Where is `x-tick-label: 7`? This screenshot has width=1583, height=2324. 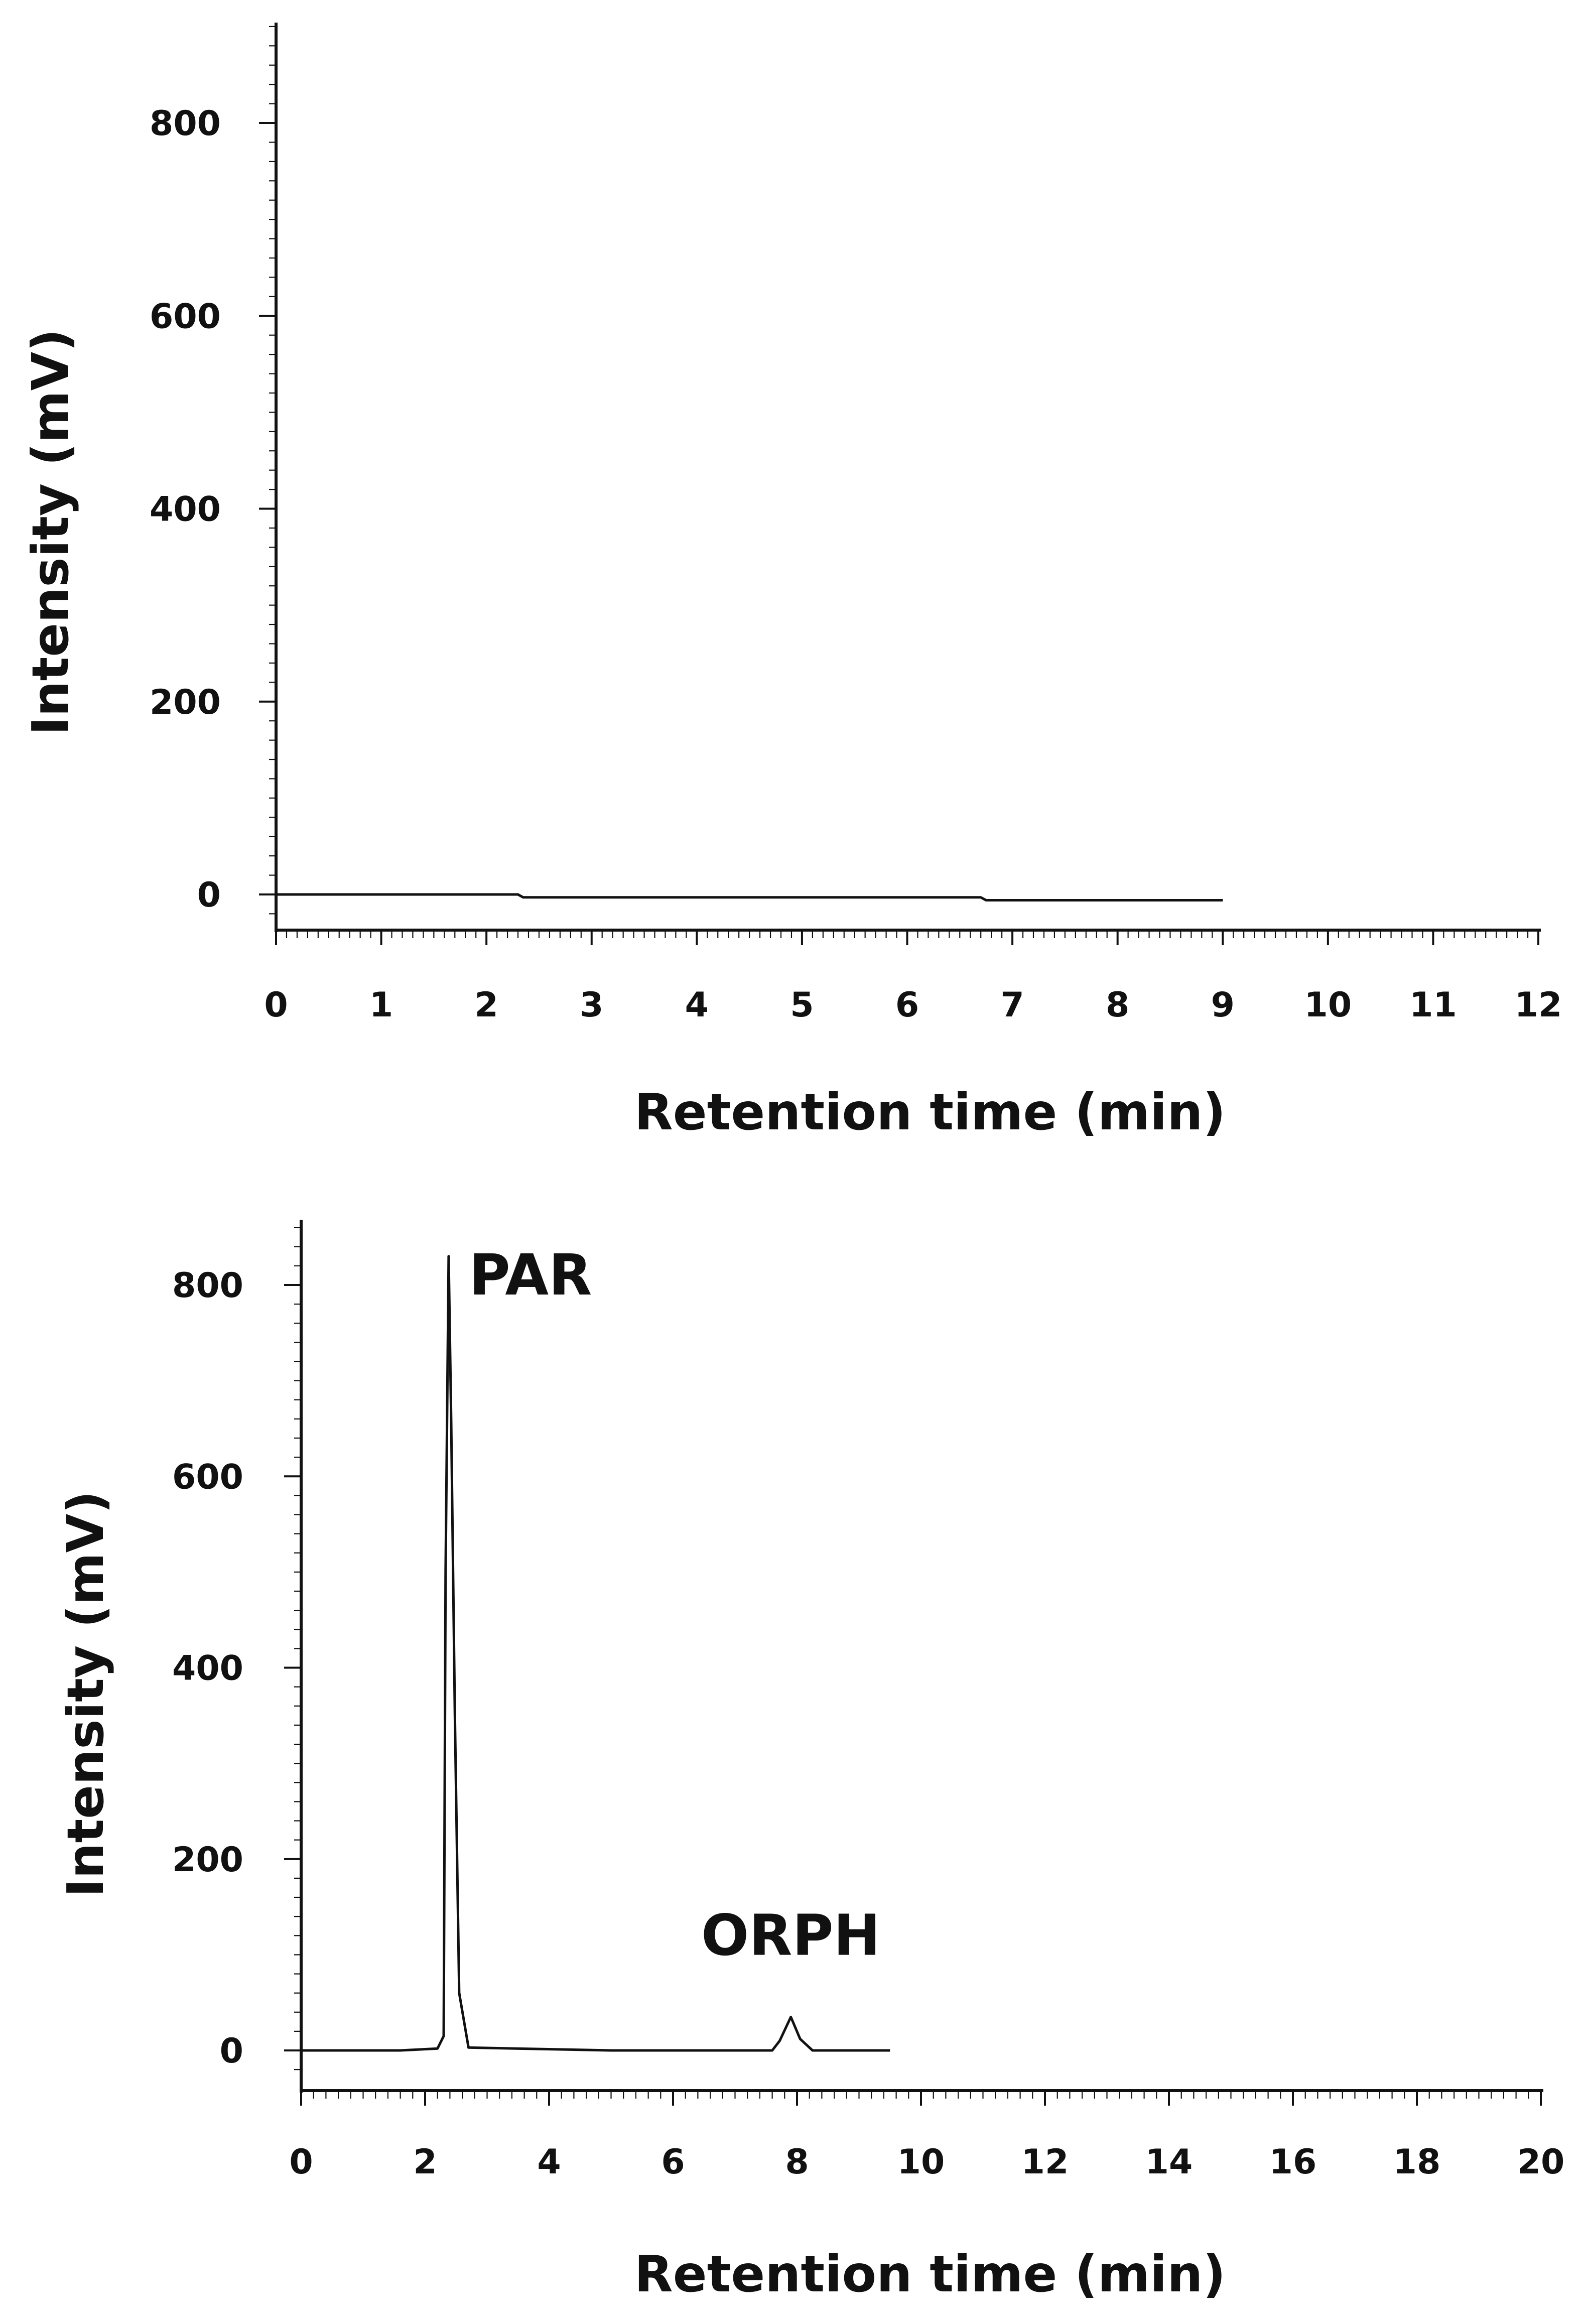 x-tick-label: 7 is located at coordinates (1012, 1005).